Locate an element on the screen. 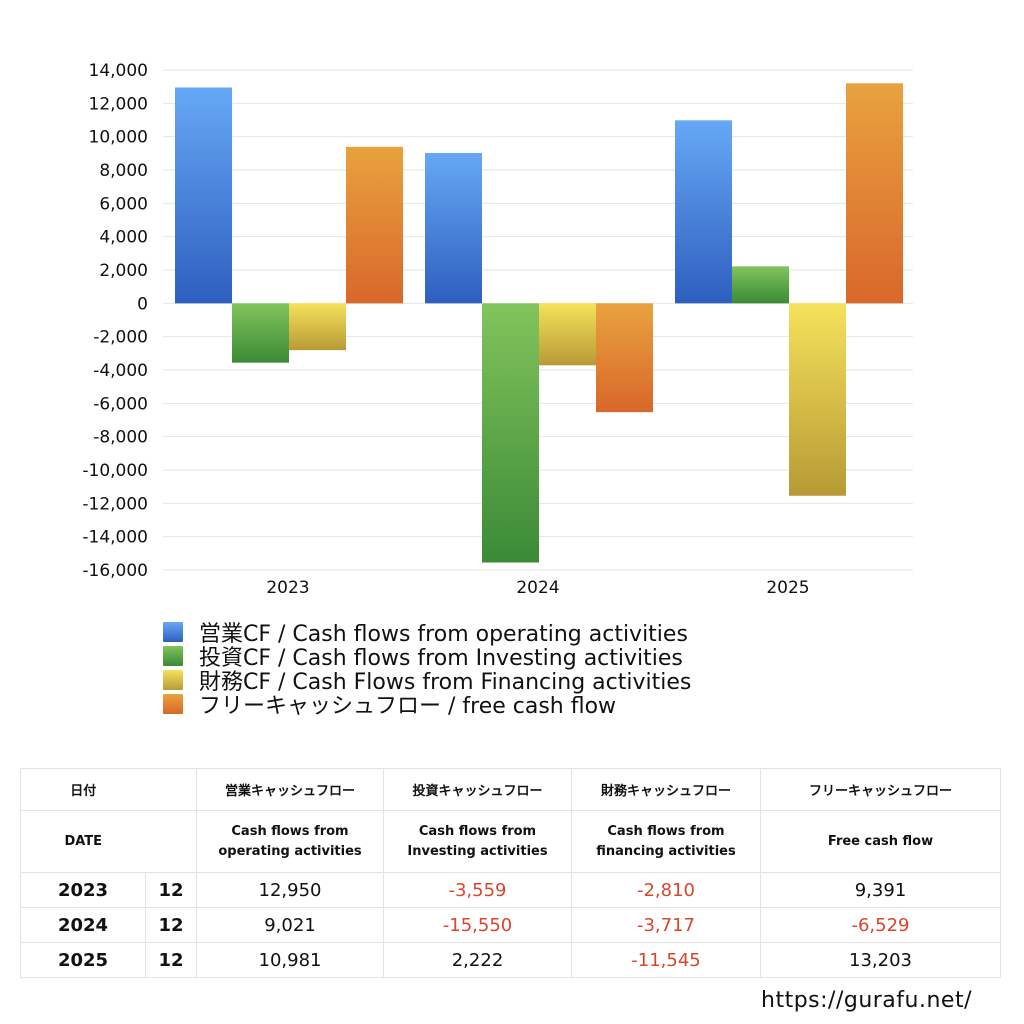 This screenshot has height=1024, width=1024. legend-swatch-free is located at coordinates (173, 704).